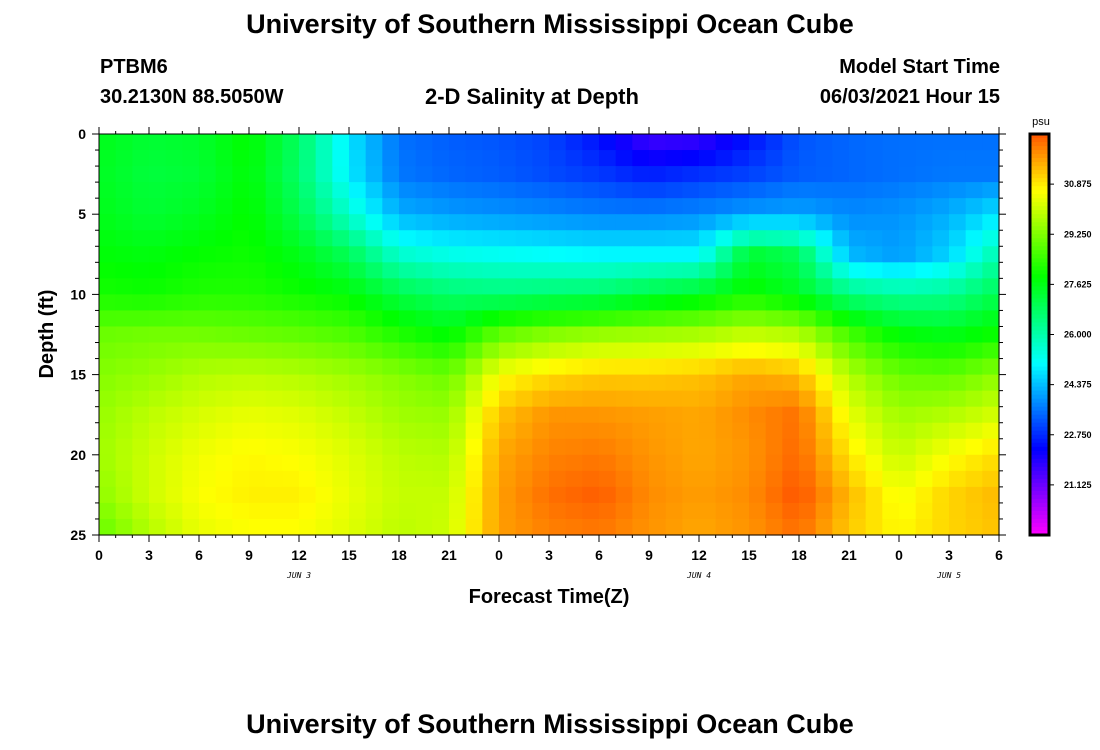 This screenshot has height=750, width=1100. What do you see at coordinates (78, 455) in the screenshot?
I see `y-tick-label: 20` at bounding box center [78, 455].